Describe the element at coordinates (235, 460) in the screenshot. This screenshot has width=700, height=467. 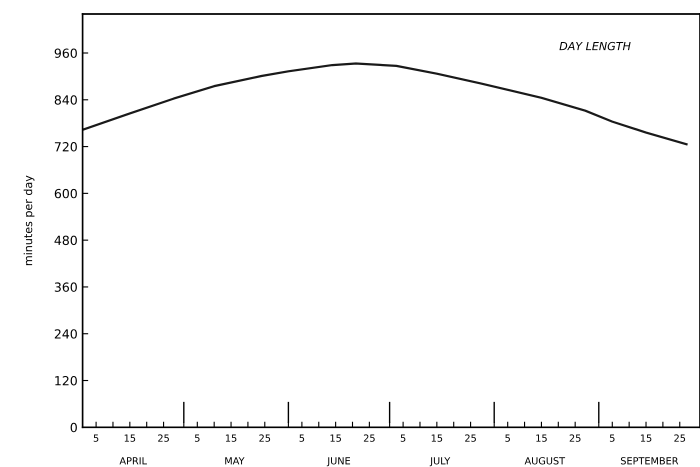
I see `x2-tick-label: MAY` at that location.